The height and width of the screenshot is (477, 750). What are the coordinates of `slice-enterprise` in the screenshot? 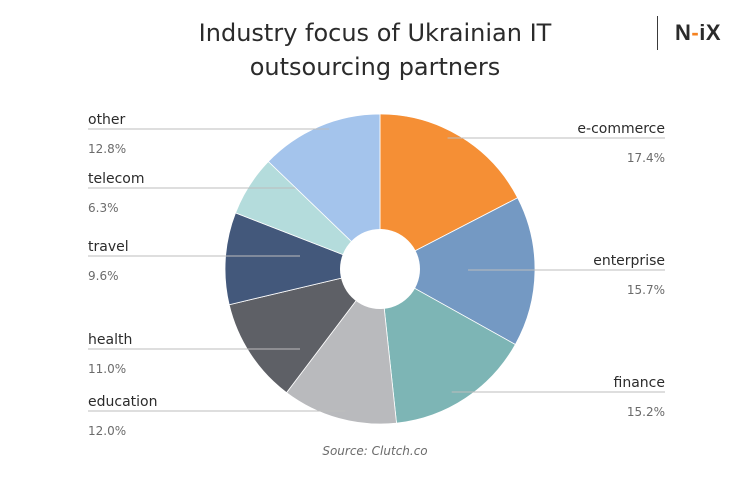 It's located at (457, 271).